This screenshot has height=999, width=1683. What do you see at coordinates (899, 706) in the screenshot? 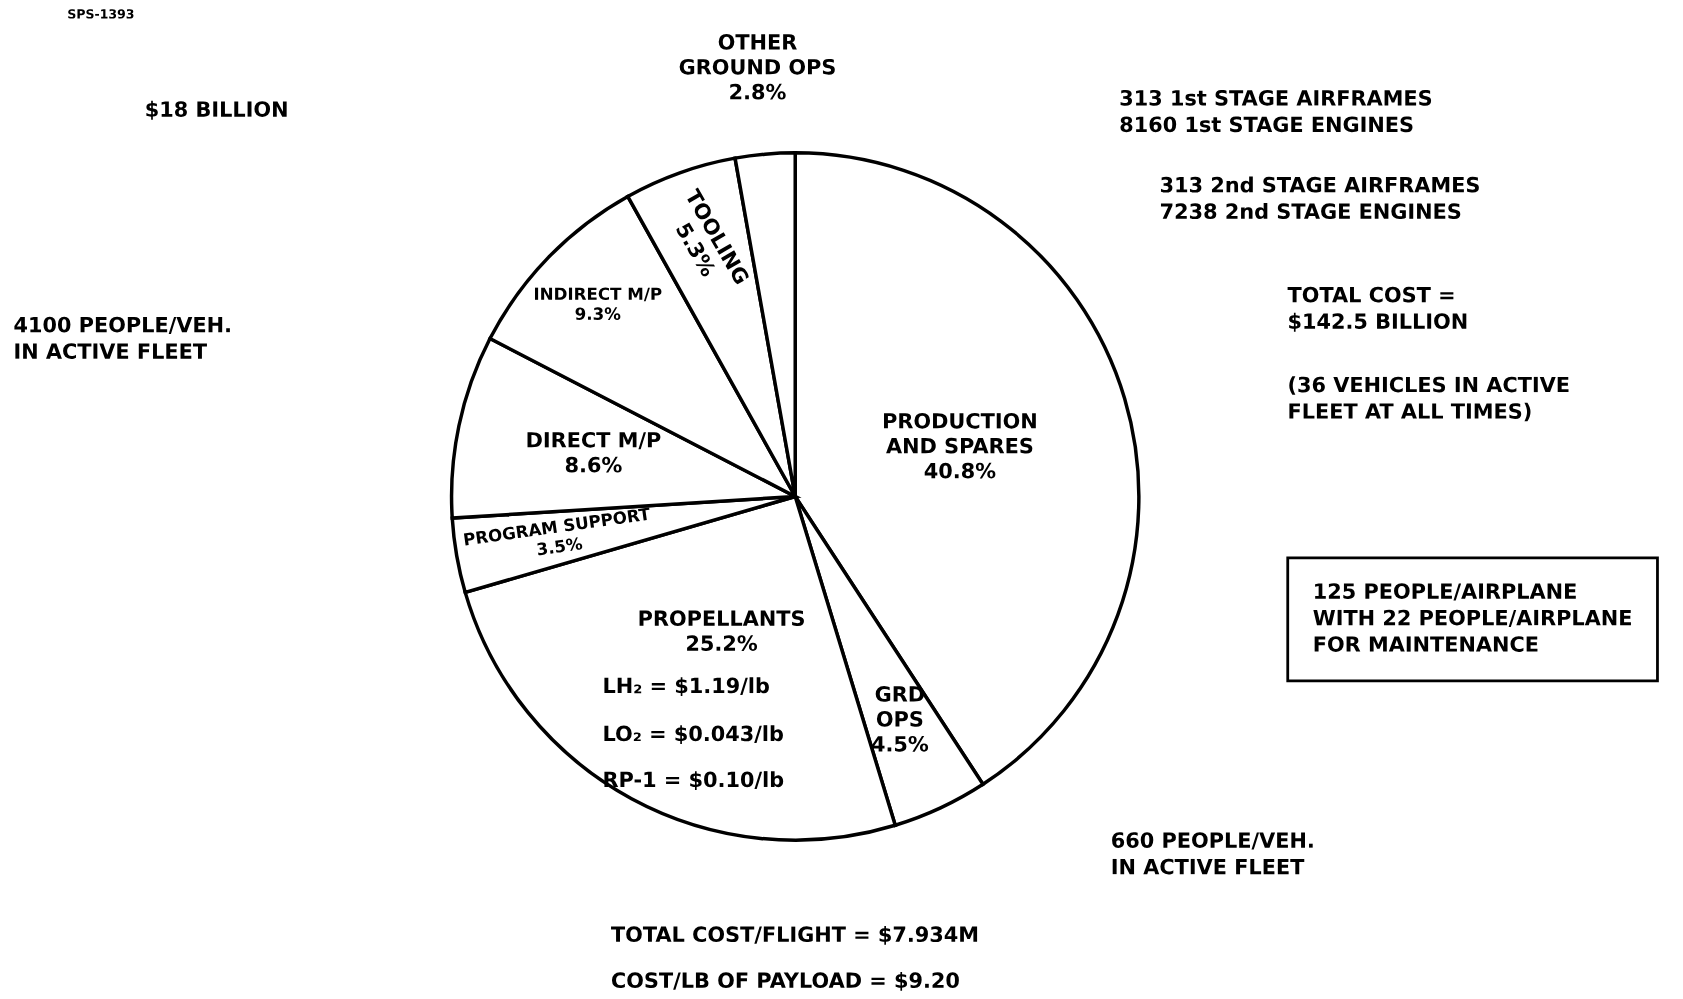
I see `slice-label: GRD OPS` at bounding box center [899, 706].